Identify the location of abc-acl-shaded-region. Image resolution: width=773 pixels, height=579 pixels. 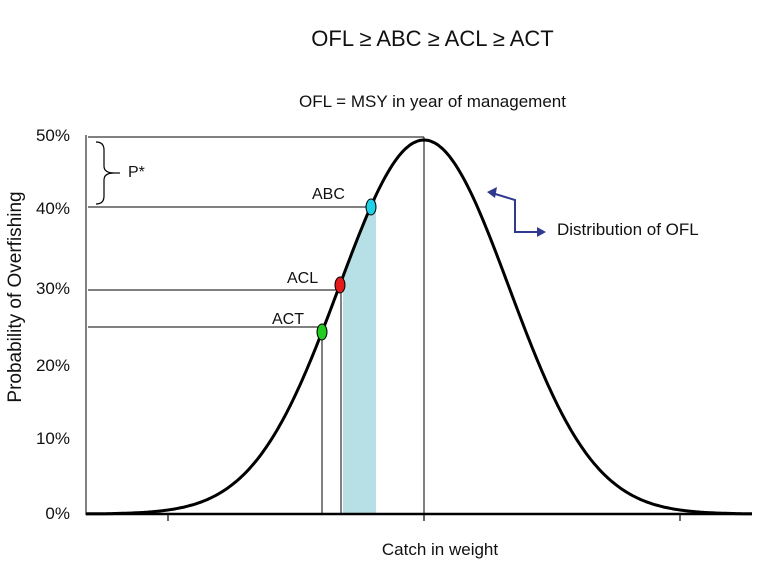
(359, 354).